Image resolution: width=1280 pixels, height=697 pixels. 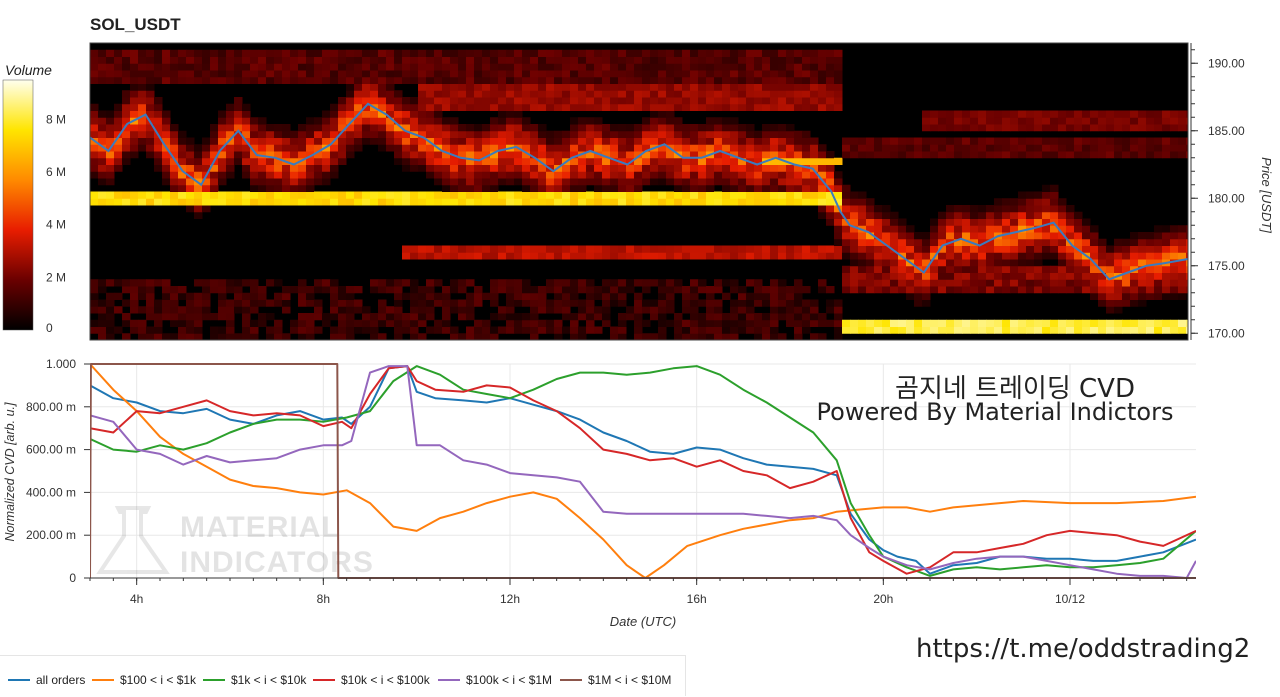 What do you see at coordinates (1226, 198) in the screenshot?
I see `price-tick-label: 180.00` at bounding box center [1226, 198].